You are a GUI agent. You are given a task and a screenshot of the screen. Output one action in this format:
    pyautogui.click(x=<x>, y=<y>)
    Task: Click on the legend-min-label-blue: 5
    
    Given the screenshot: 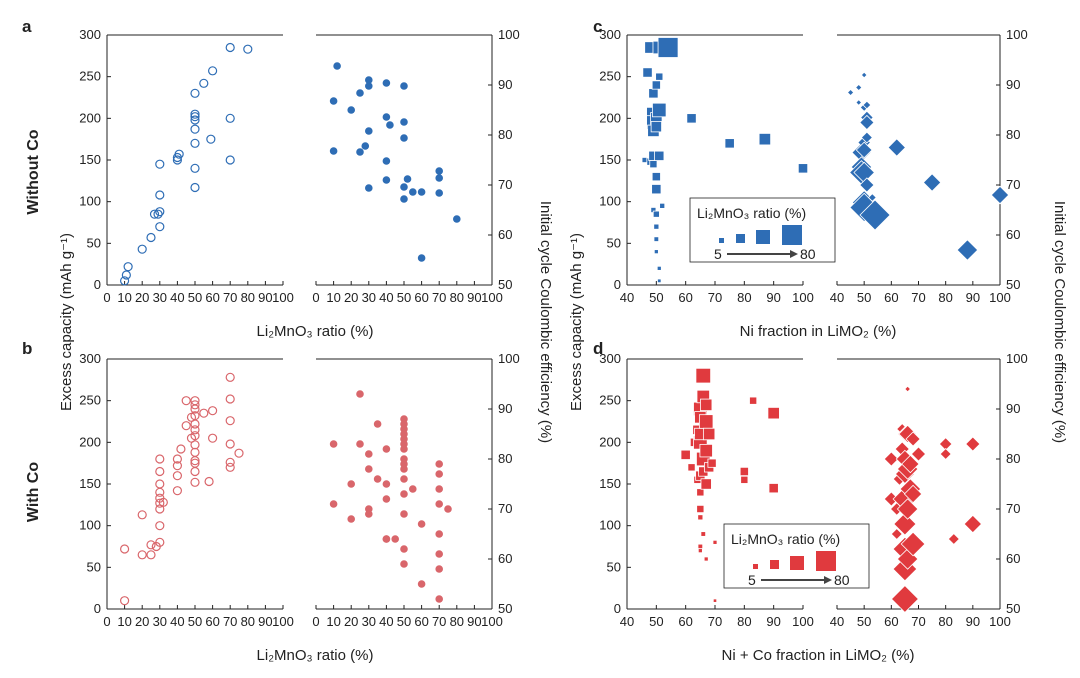 What is the action you would take?
    pyautogui.click(x=718, y=254)
    